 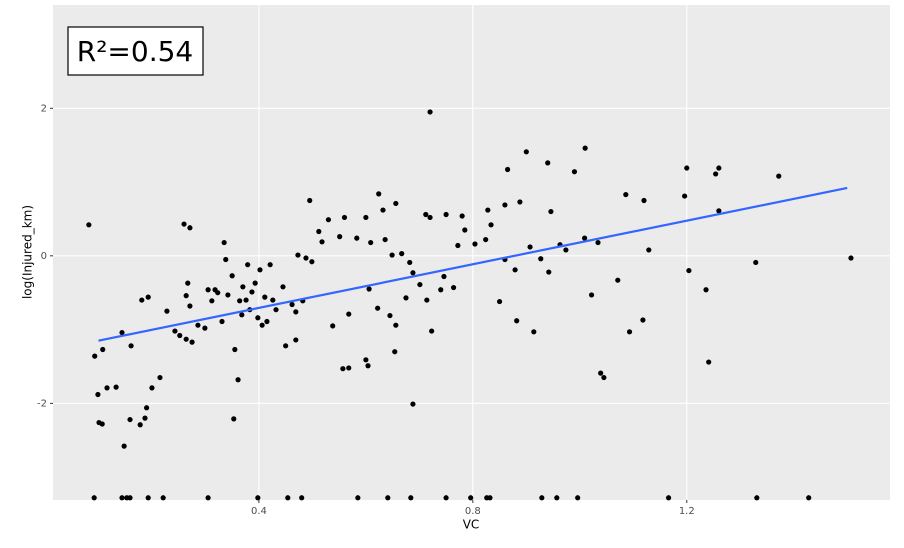 What do you see at coordinates (44, 256) in the screenshot?
I see `y-tick-label: 0` at bounding box center [44, 256].